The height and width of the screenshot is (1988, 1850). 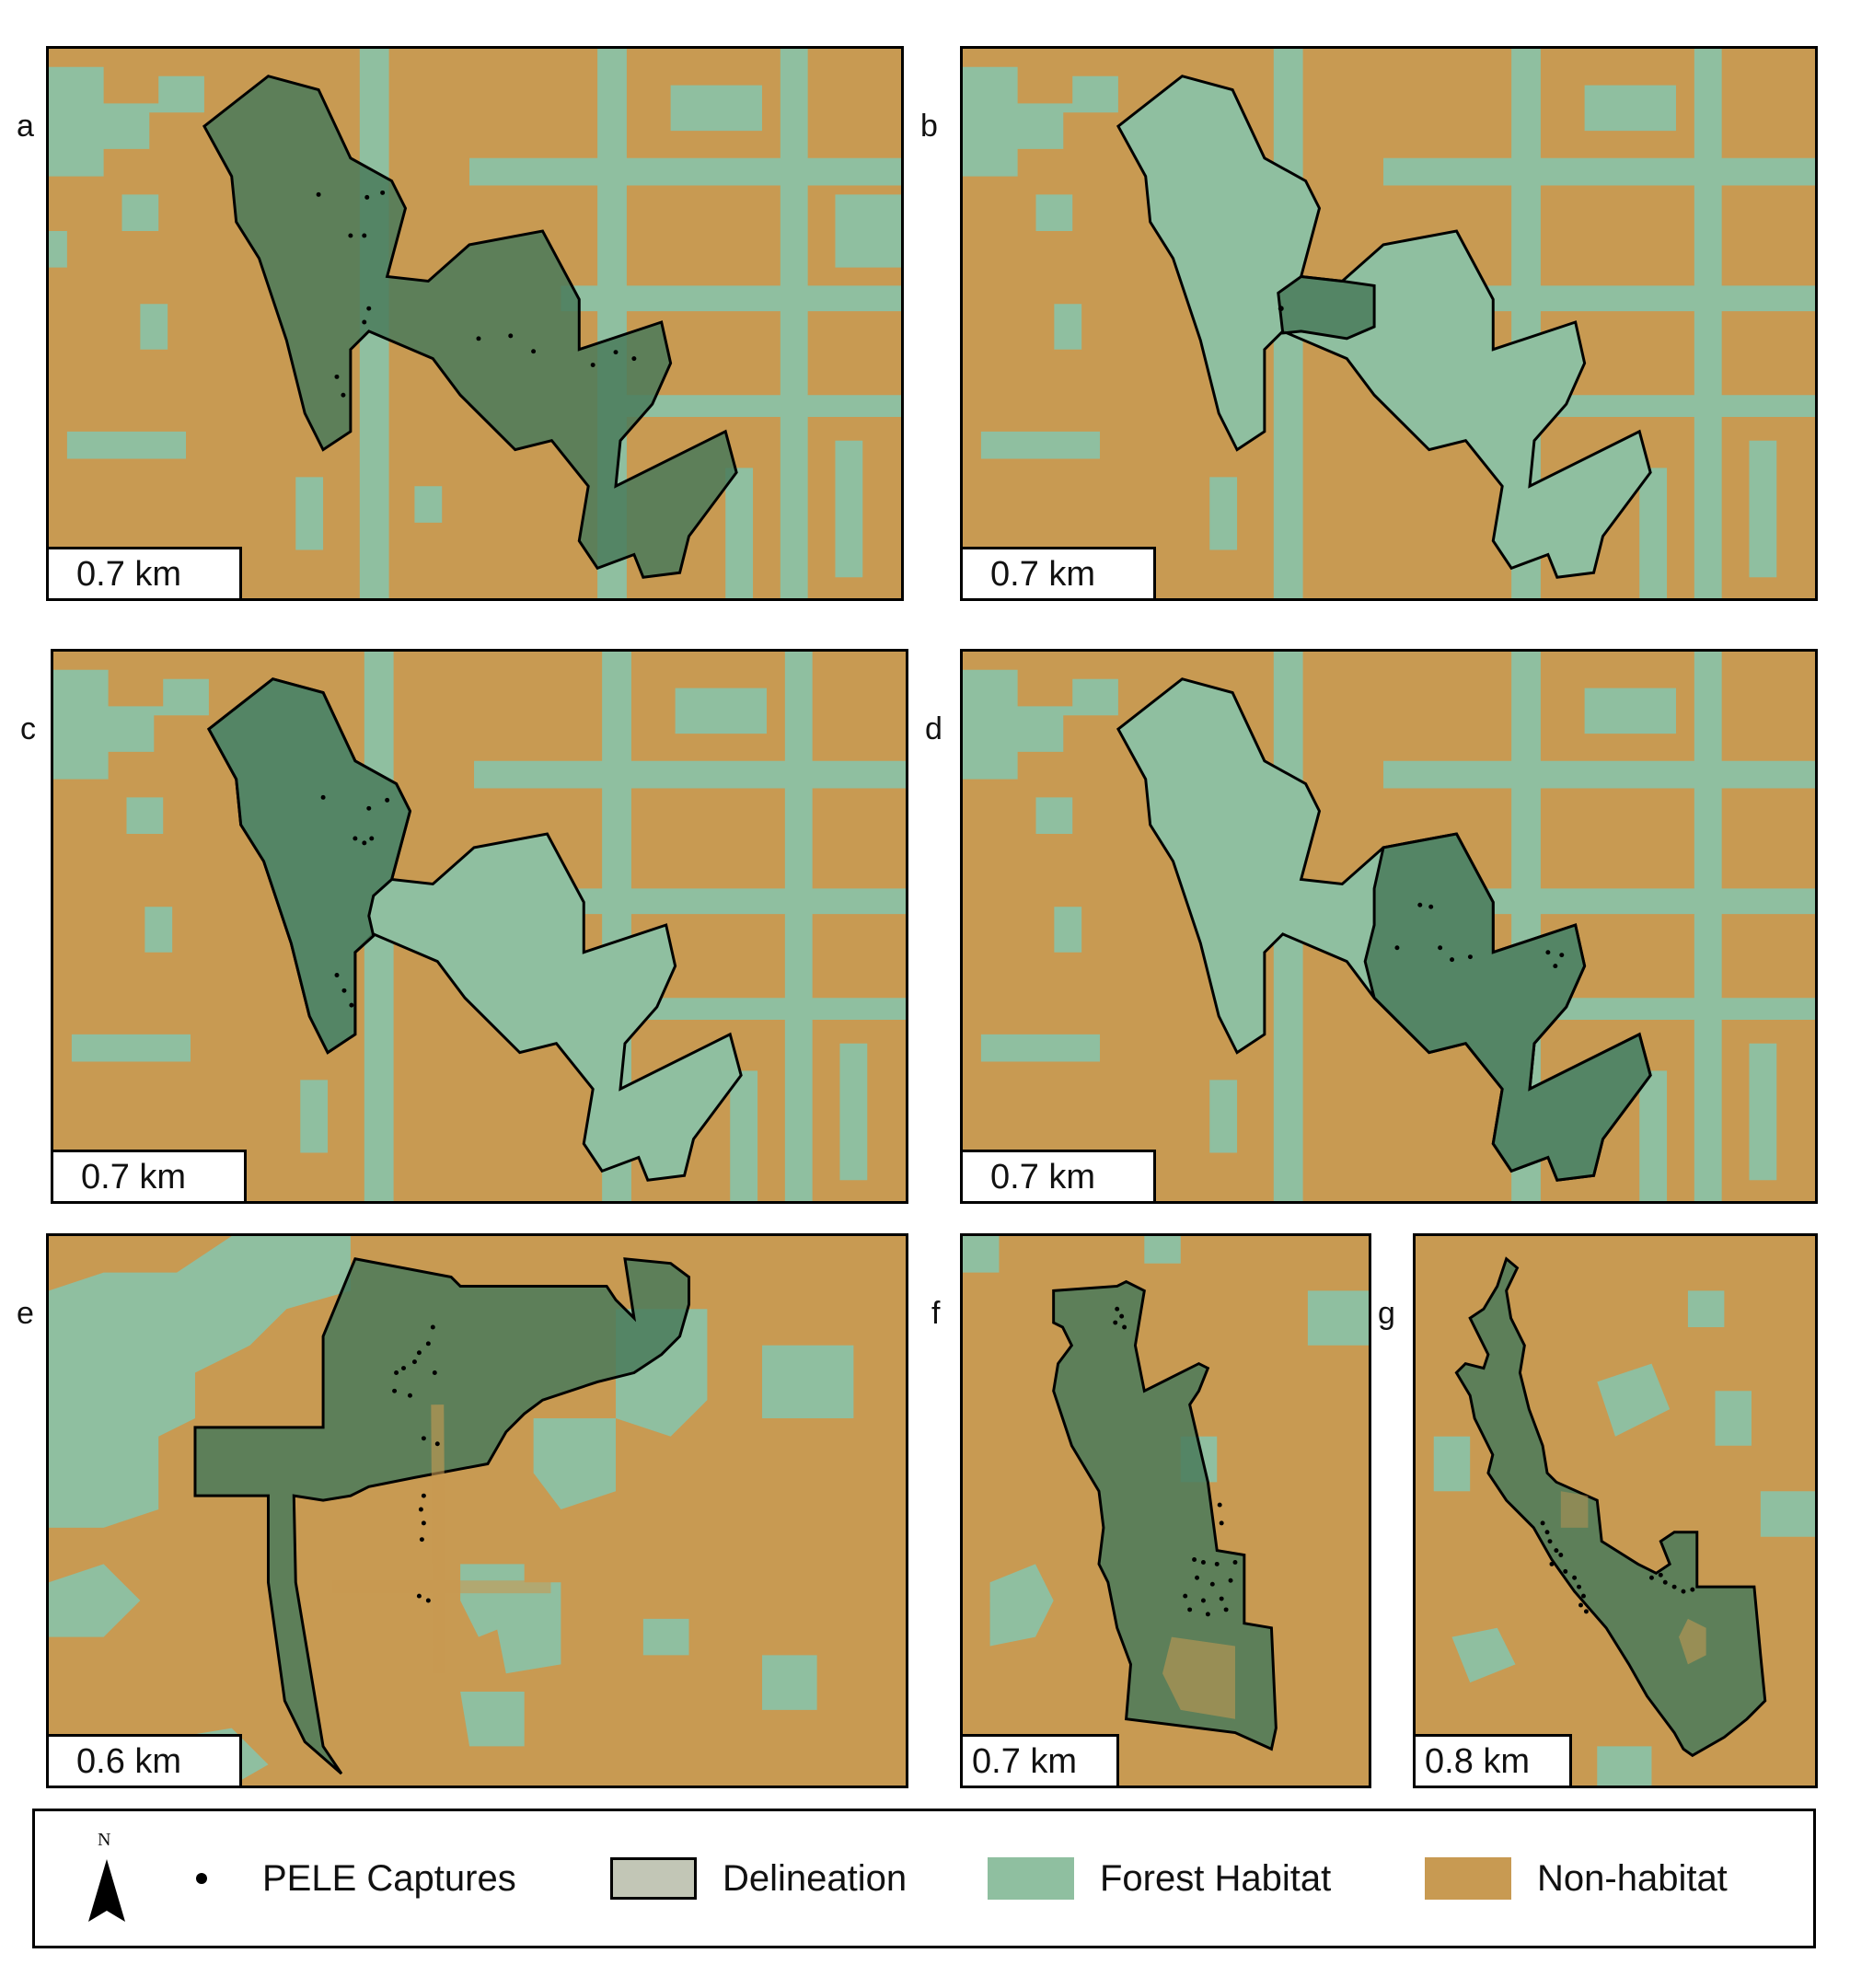 I want to click on map-panel-a: 0.7 km, so click(x=475, y=324).